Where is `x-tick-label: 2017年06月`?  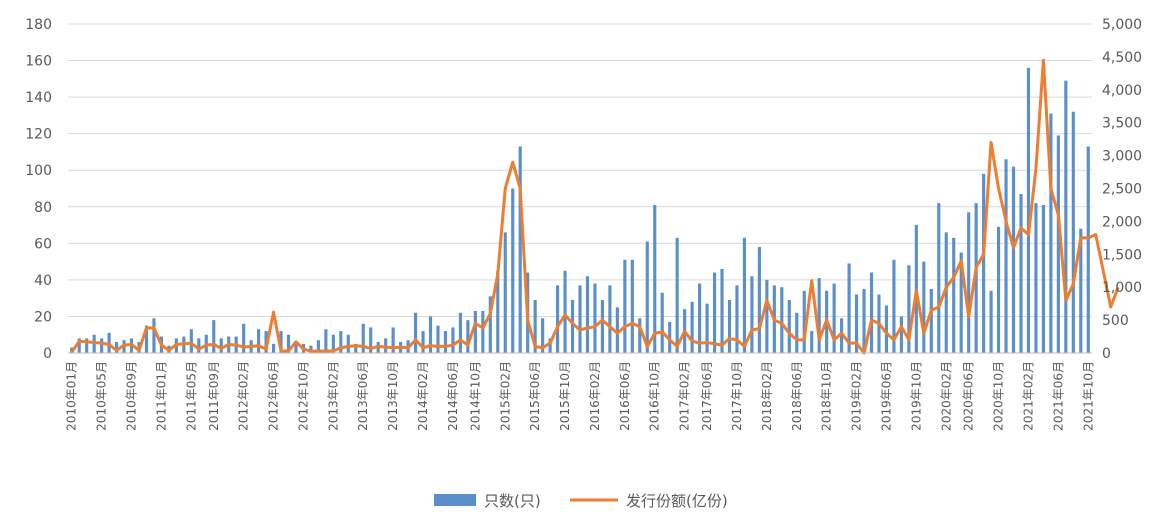
x-tick-label: 2017年06月 is located at coordinates (707, 396).